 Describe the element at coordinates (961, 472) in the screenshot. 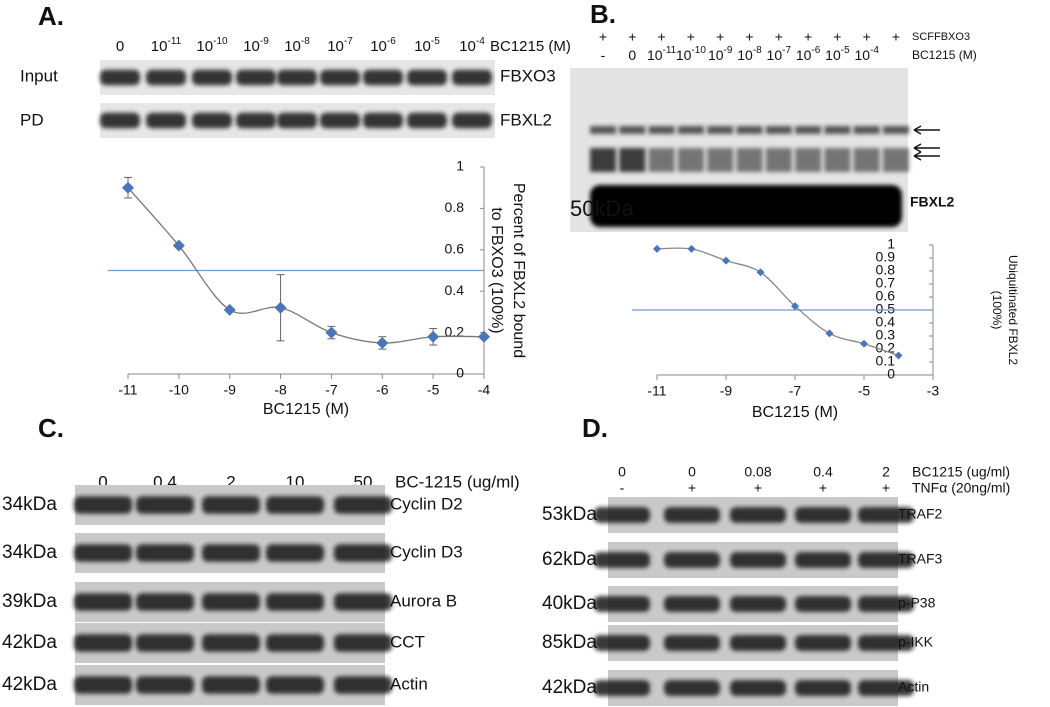

I see `treatment-label: BC1215 (ug/ml)` at that location.